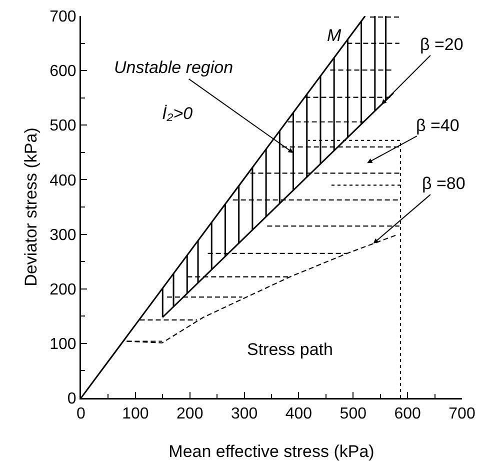  Describe the element at coordinates (63, 71) in the screenshot. I see `y-tick-label: 600` at that location.